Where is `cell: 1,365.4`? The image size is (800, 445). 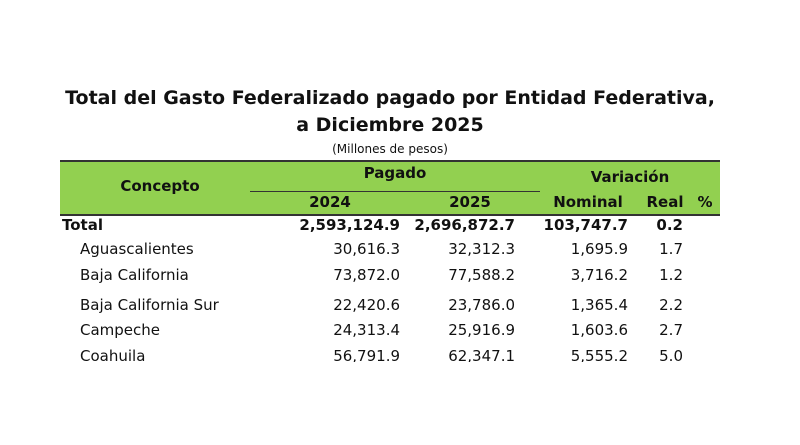
cell: 1,365.4 is located at coordinates (599, 305).